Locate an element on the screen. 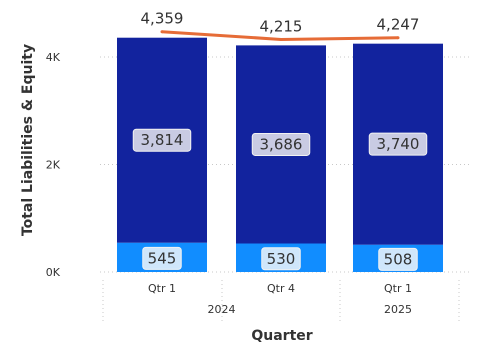 The image size is (487, 346). x-axis-title: Quarter is located at coordinates (281, 336).